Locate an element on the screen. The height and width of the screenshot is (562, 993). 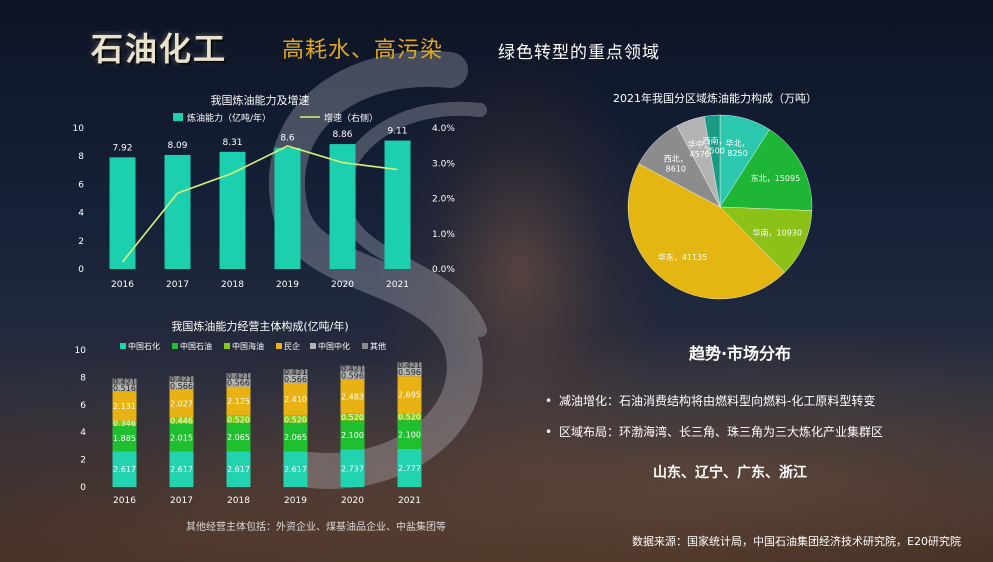
trend-bullet-text: 区域布局：环渤海湾、长三角、珠三角为三大炼化产业集群区 is located at coordinates (721, 432).